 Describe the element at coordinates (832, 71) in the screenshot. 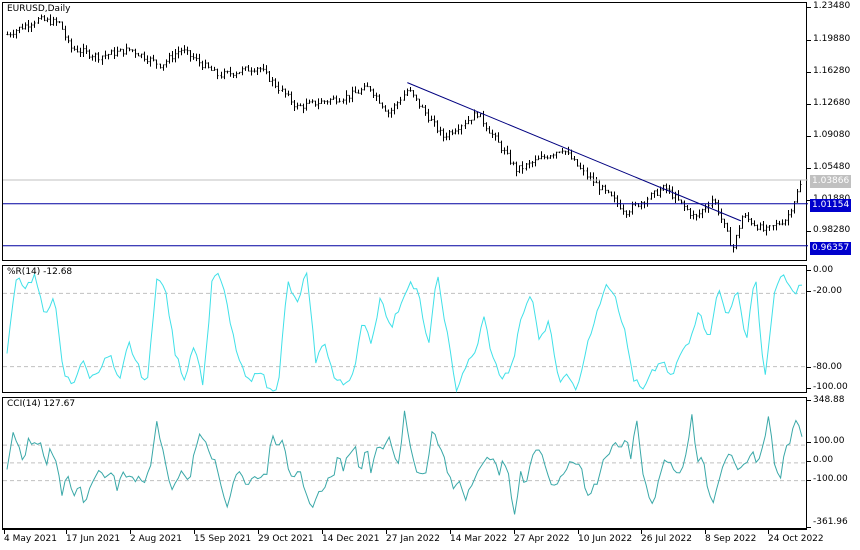

I see `price-axis-label: 1.16280` at that location.